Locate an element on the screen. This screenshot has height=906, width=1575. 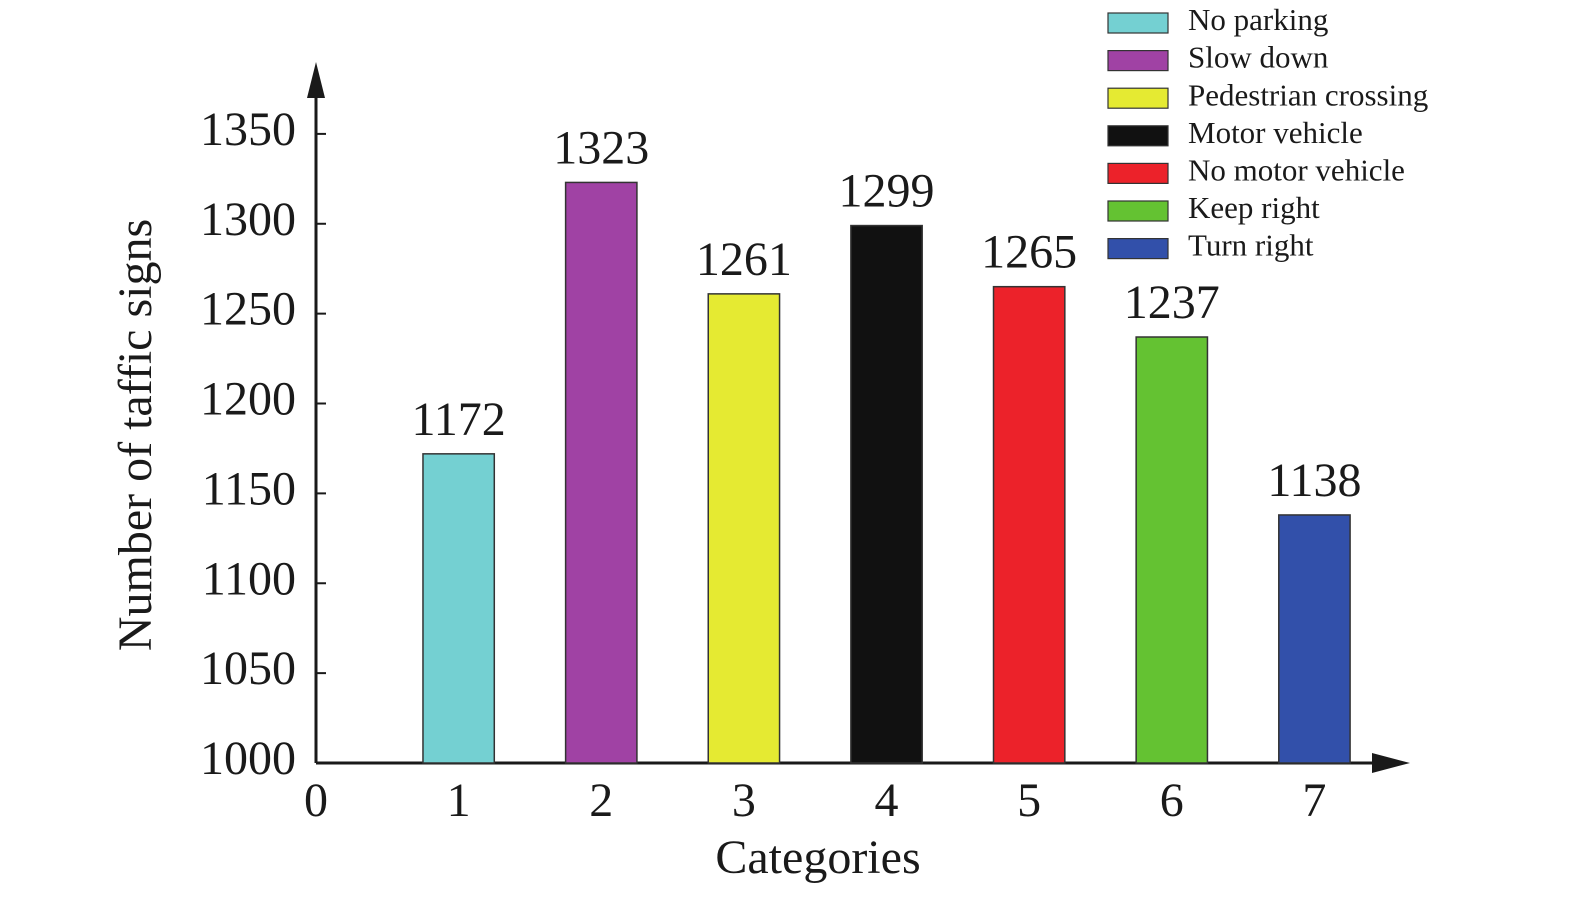
y-tick-label: 1300 is located at coordinates (248, 219).